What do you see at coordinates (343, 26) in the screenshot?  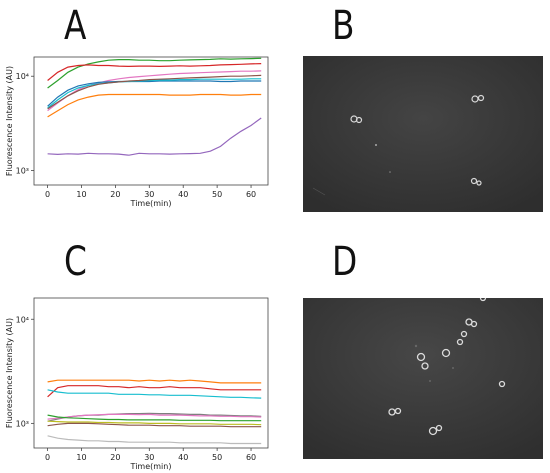 I see `panel-label-b: B` at bounding box center [343, 26].